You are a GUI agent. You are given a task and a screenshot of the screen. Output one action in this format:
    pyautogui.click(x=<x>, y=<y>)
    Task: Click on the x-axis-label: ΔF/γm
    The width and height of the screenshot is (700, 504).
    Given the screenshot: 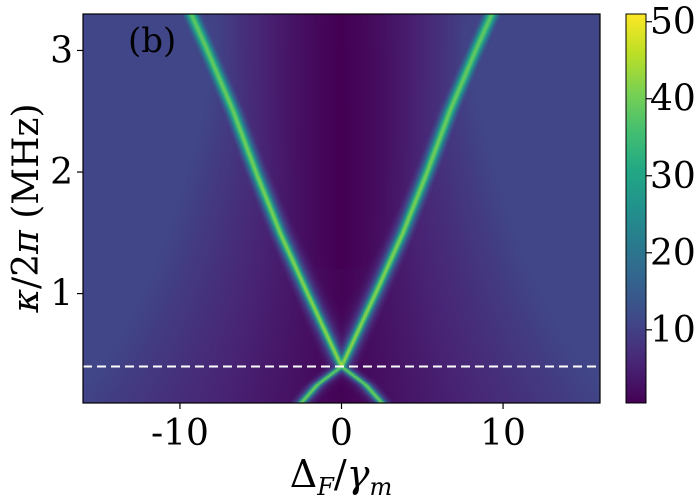 What is the action you would take?
    pyautogui.click(x=341, y=476)
    